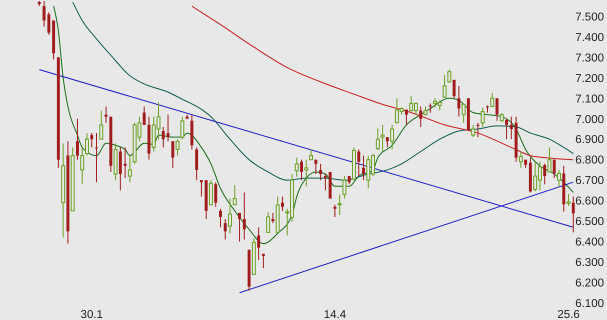  I want to click on y-tick-label: 6.200, so click(589, 284).